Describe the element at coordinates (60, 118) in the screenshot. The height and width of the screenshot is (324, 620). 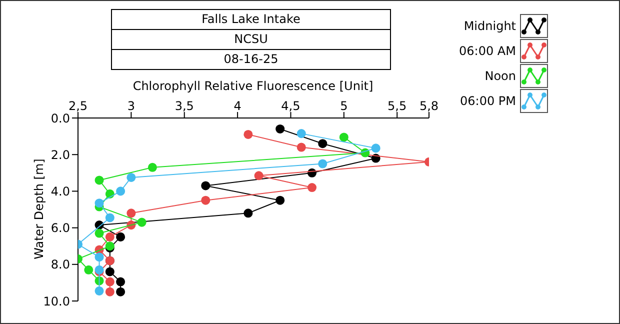
I see `y-tick-label: 0.0` at that location.